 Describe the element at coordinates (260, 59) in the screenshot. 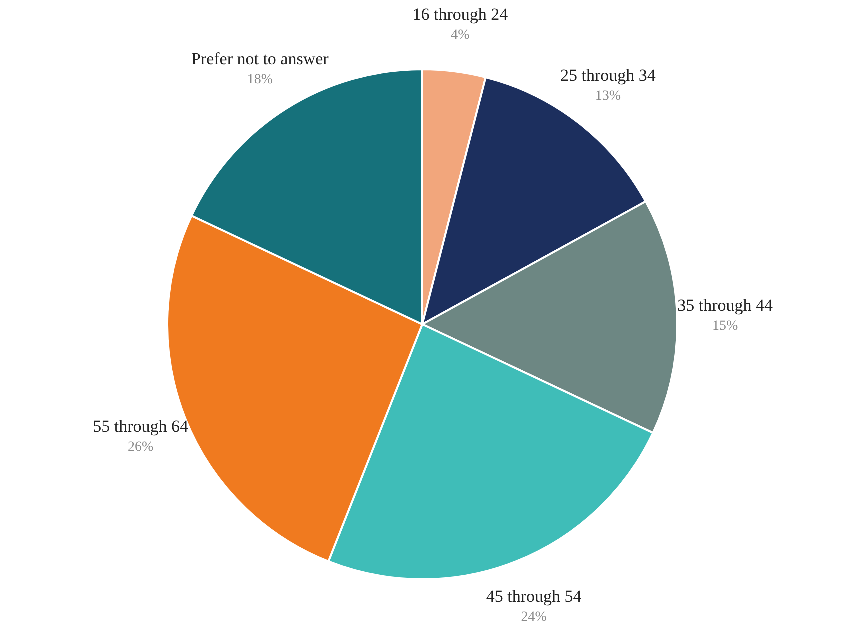

I see `slice-label: Prefer not to answer` at that location.